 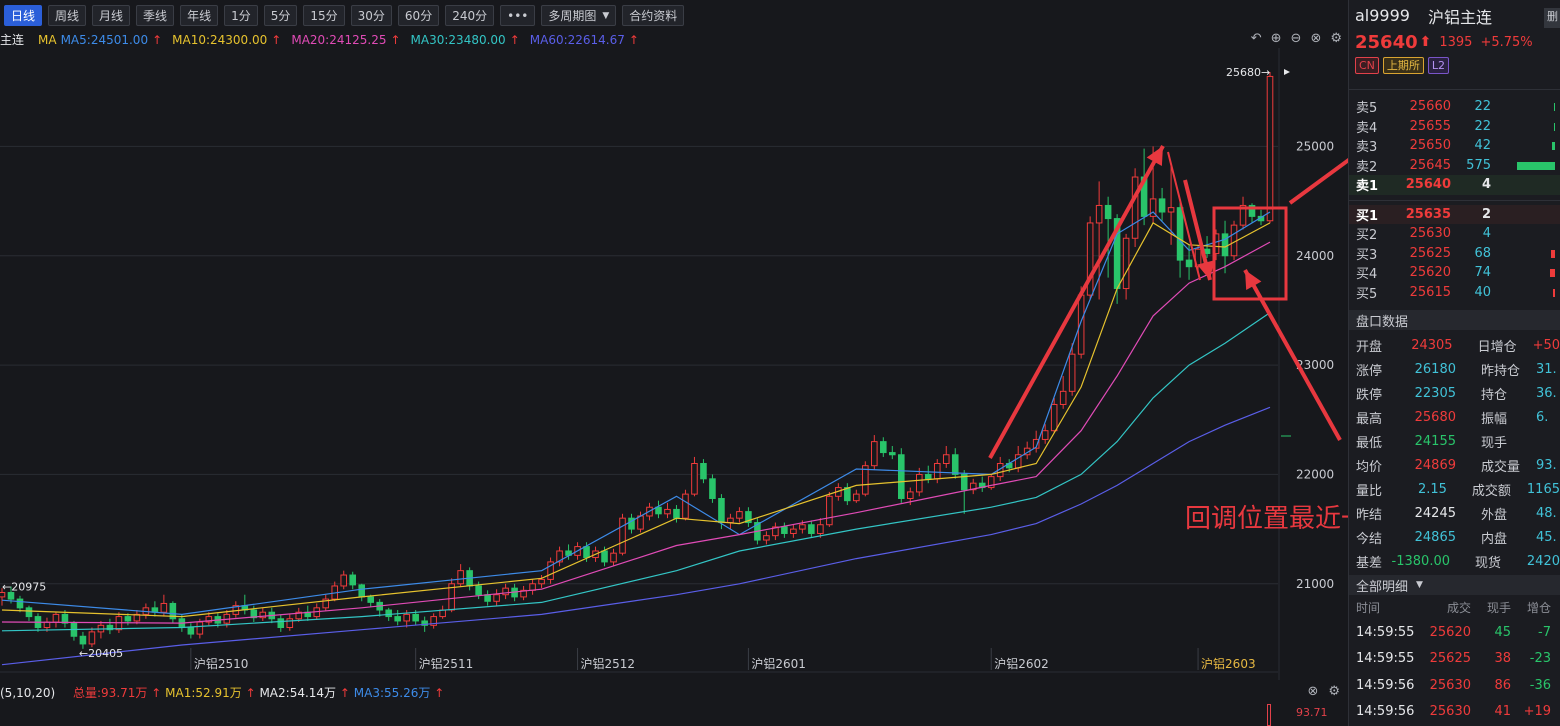 I want to click on ma-label: MA, so click(x=47, y=40).